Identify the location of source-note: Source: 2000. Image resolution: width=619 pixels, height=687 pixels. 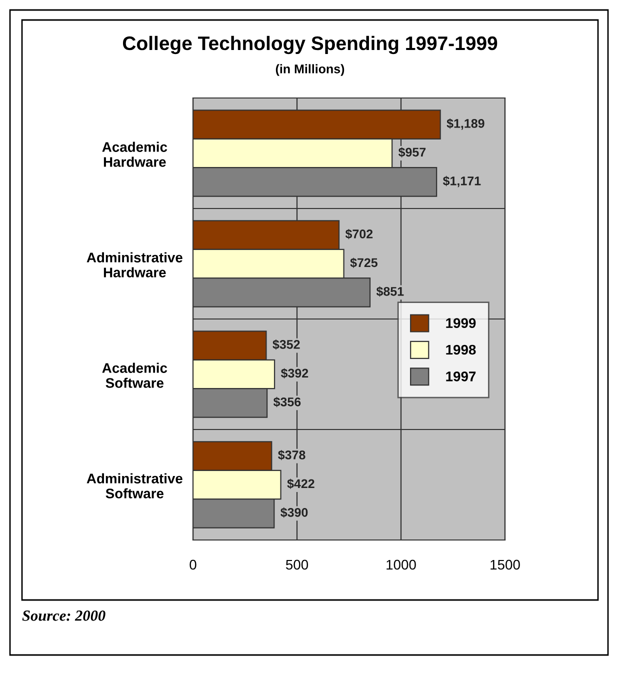
(64, 615).